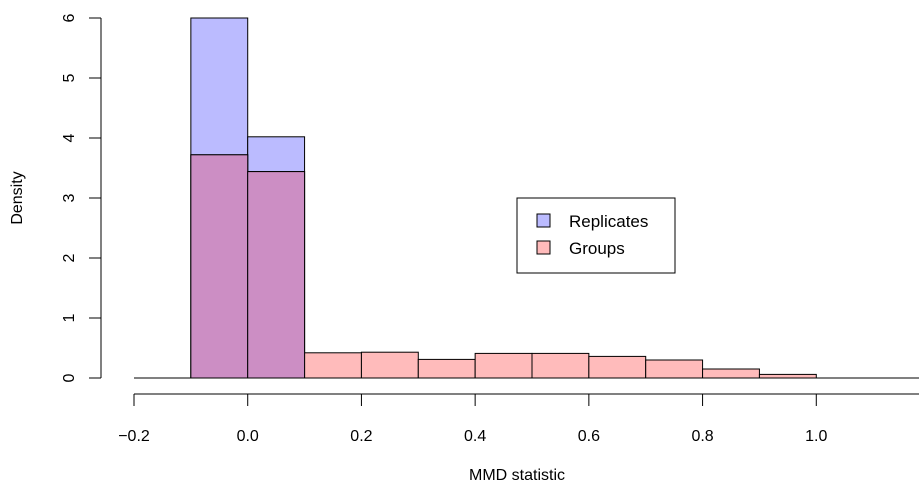 This screenshot has height=489, width=919. I want to click on legend-box, so click(596, 235).